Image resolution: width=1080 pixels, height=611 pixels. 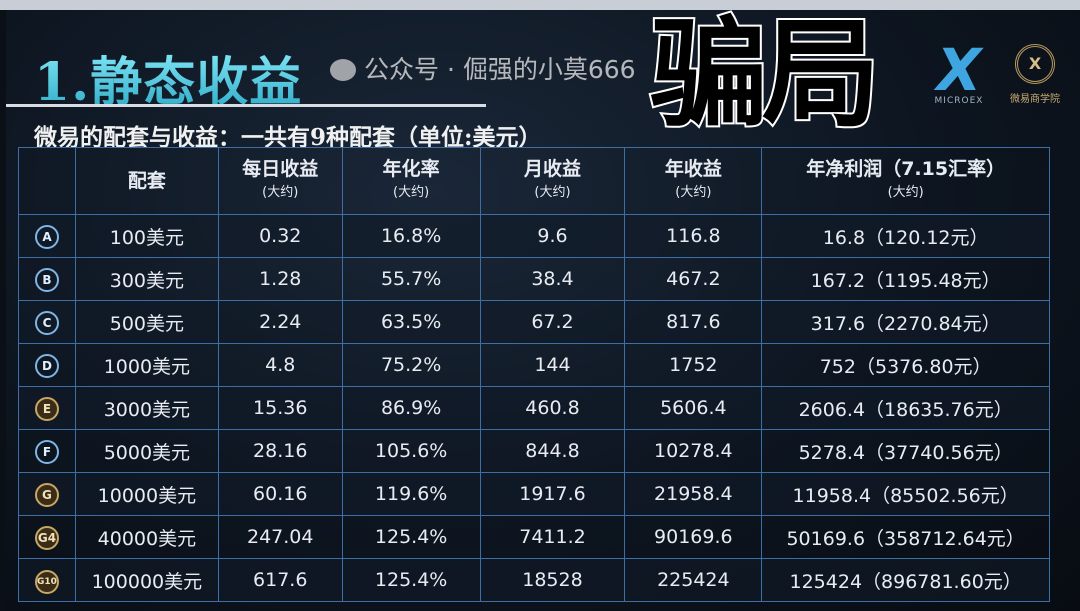 I want to click on table-row: A 100美元 0.32 16.8% 9.6 116.8 16.8（120.12元）, so click(x=534, y=236).